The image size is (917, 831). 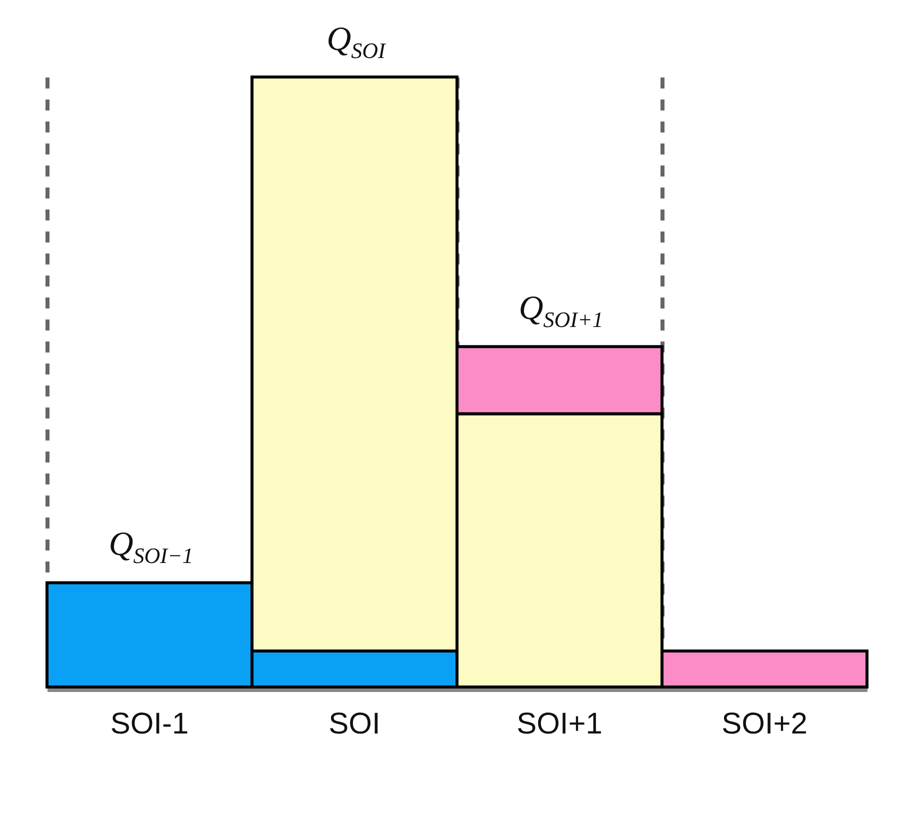 What do you see at coordinates (149, 724) in the screenshot?
I see `x-tick-label: SOI-1` at bounding box center [149, 724].